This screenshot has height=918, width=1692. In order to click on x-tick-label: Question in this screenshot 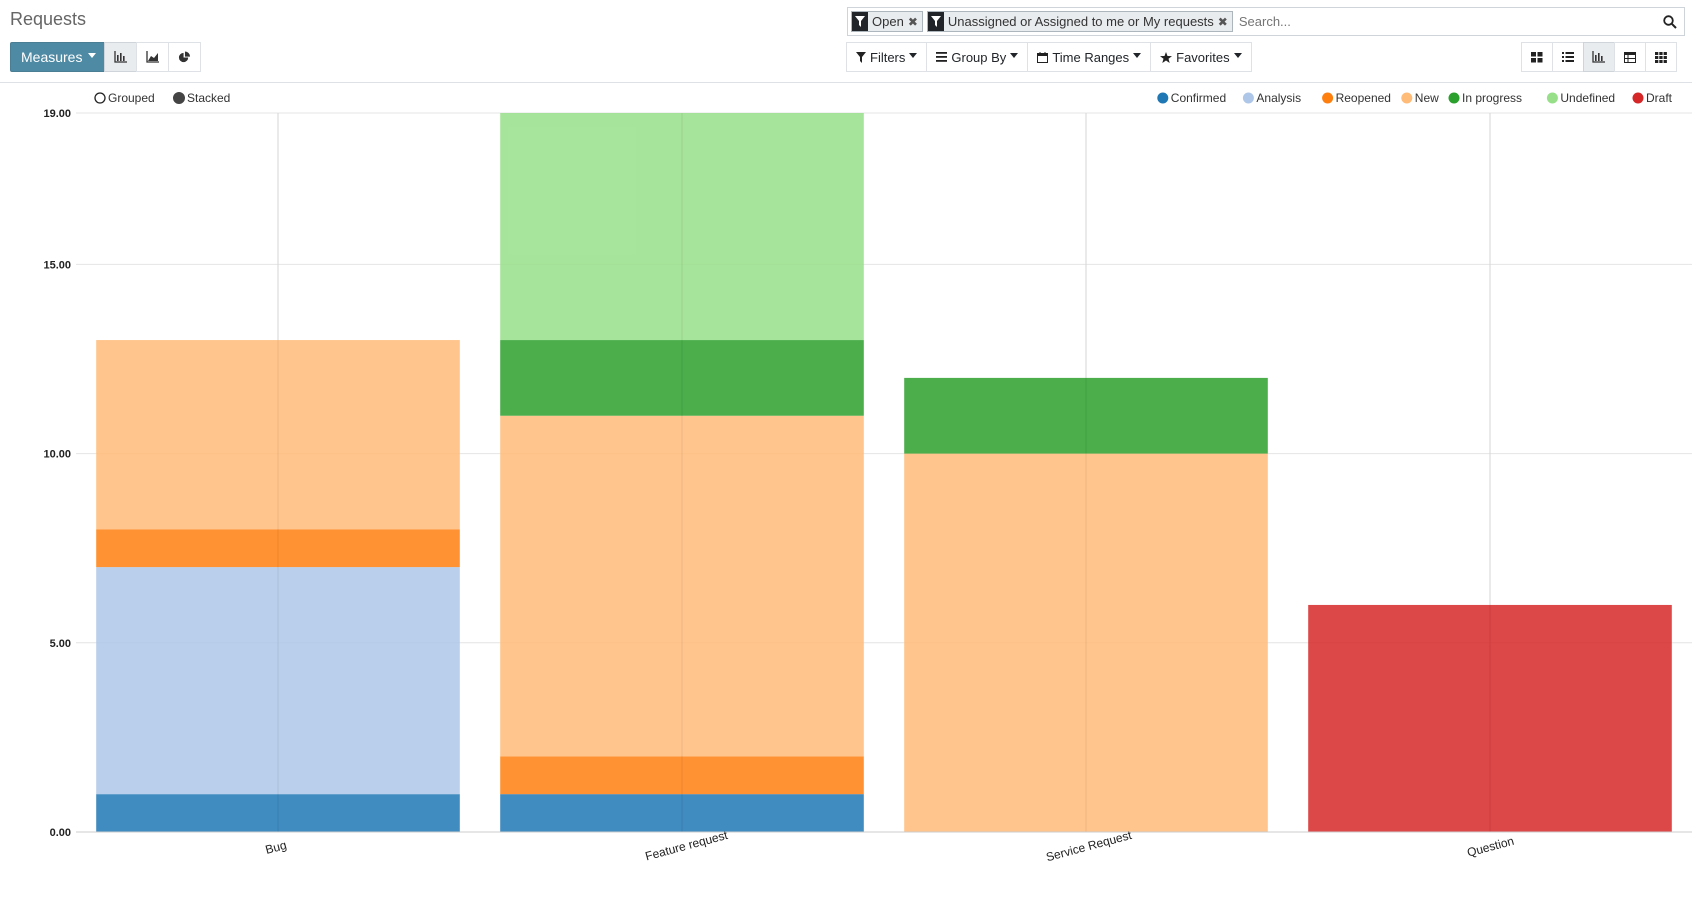, I will do `click(1490, 847)`.